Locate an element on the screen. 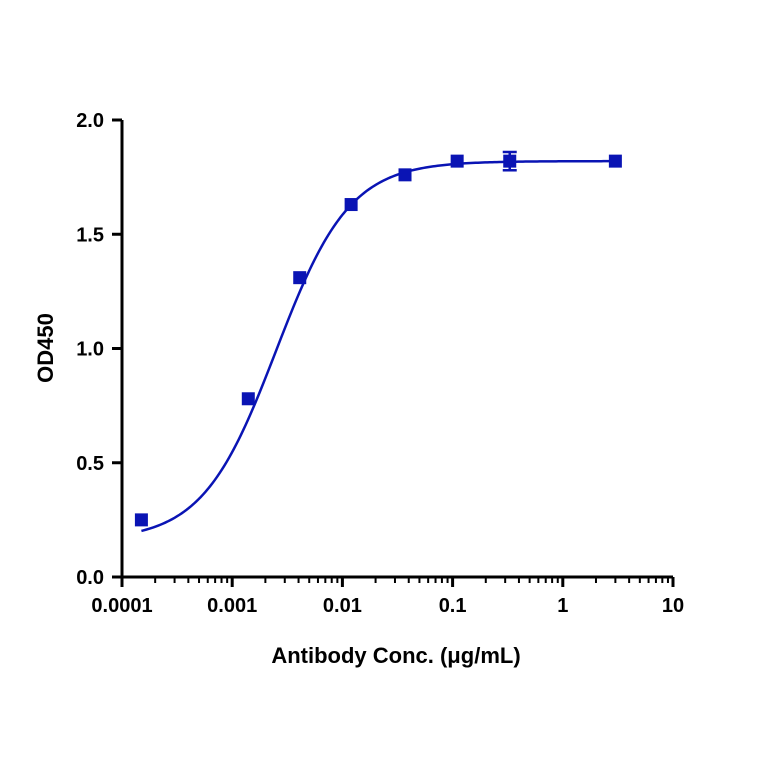  x-tick-label: 10 is located at coordinates (673, 606).